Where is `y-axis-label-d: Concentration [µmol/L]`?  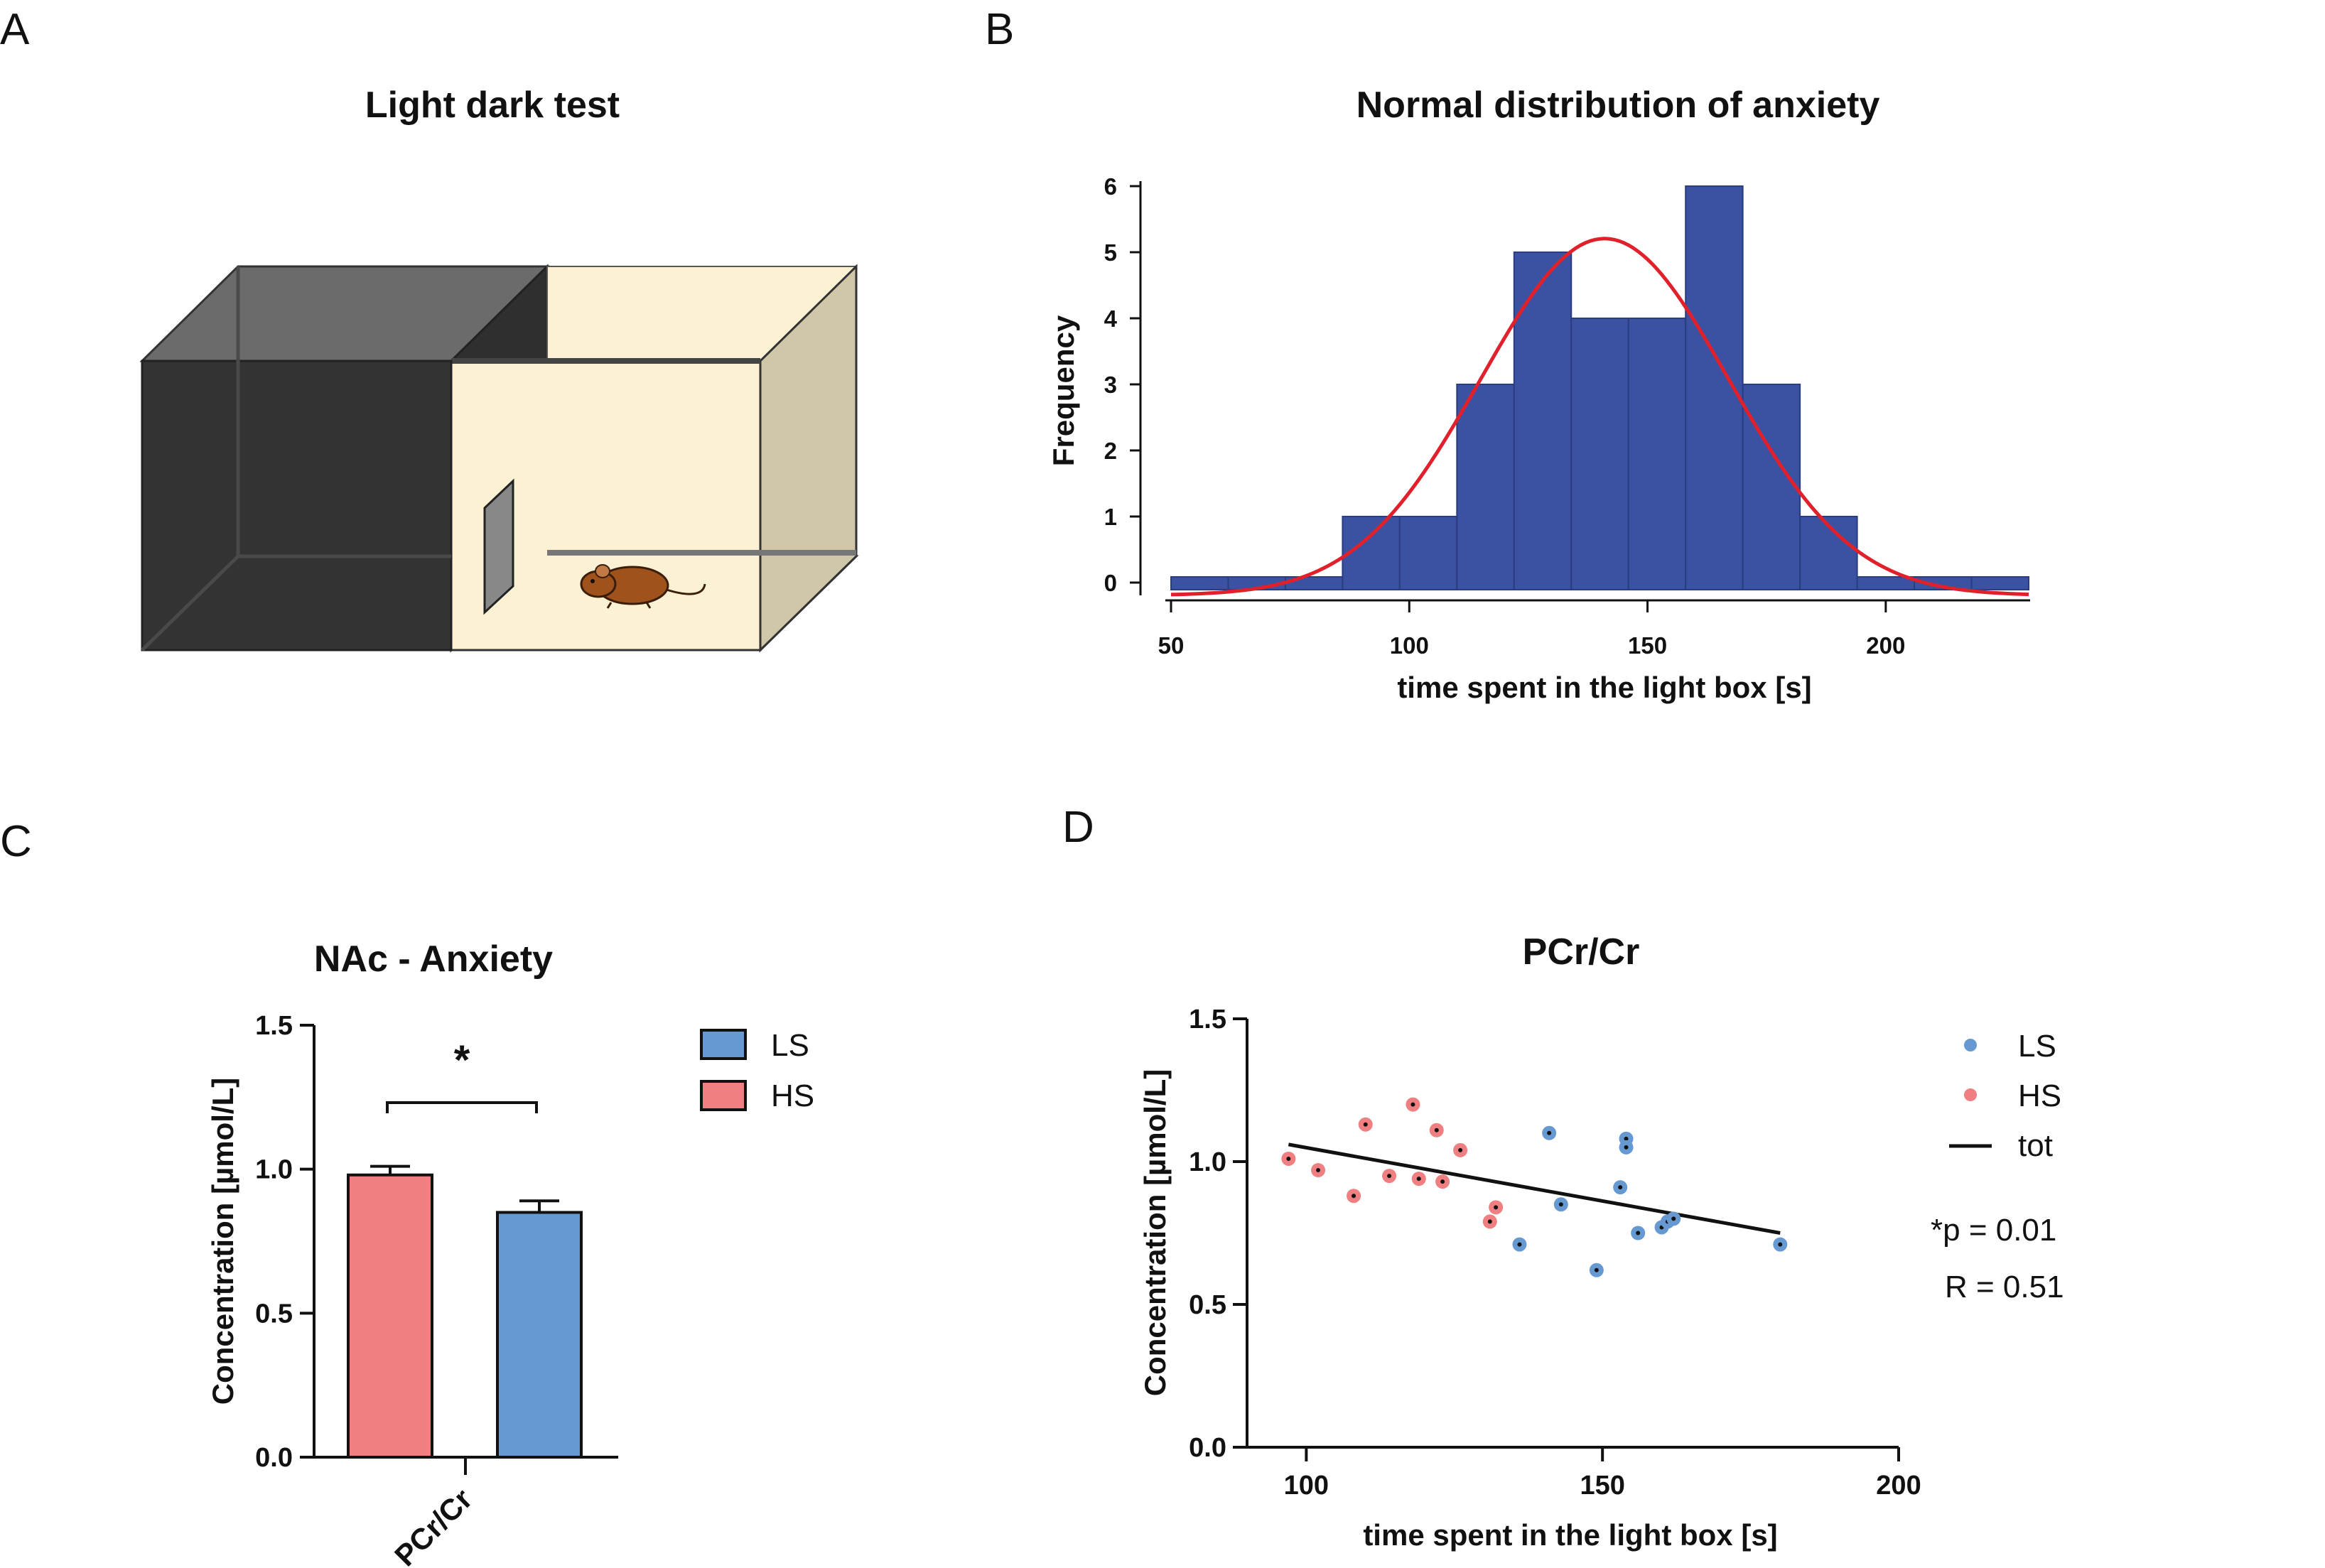 y-axis-label-d: Concentration [µmol/L] is located at coordinates (1155, 1233).